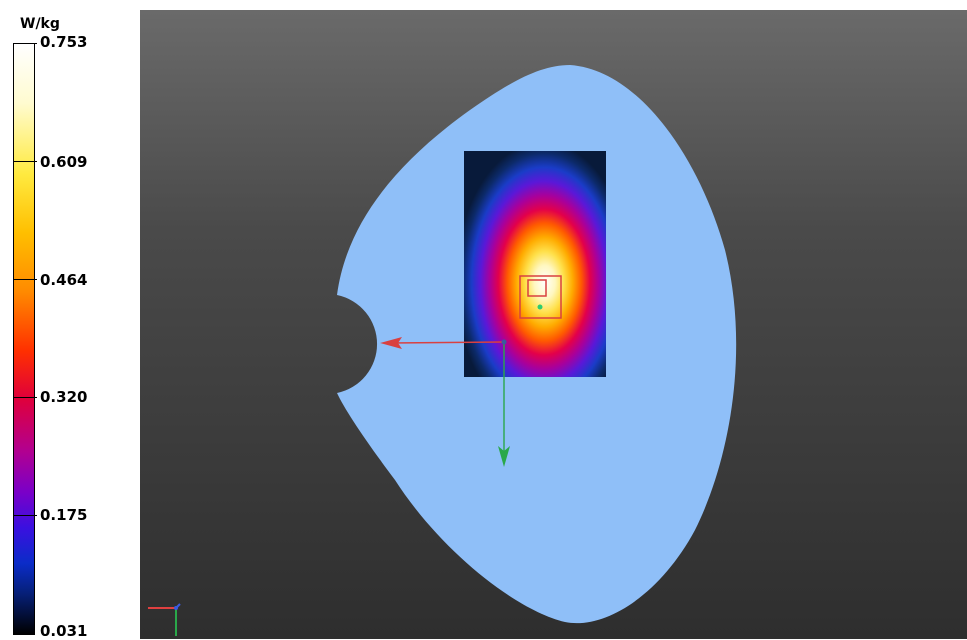 Image resolution: width=967 pixels, height=640 pixels. I want to click on zoom-scan-outer-box, so click(540, 297).